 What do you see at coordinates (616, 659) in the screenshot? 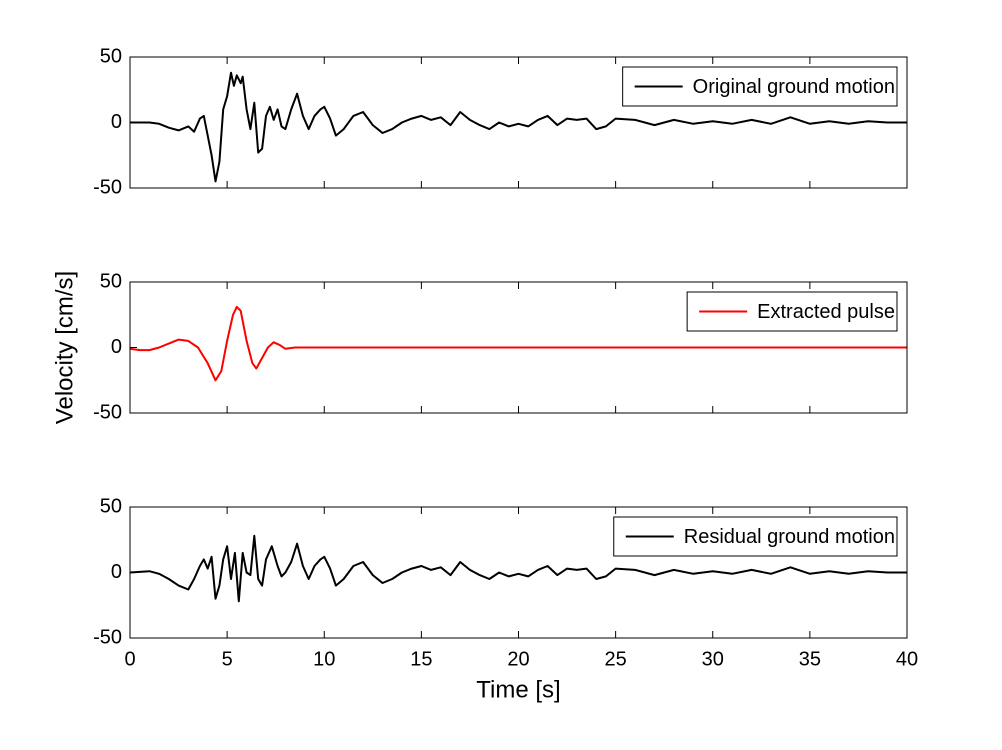
I see `x-tick-label: 25` at bounding box center [616, 659].